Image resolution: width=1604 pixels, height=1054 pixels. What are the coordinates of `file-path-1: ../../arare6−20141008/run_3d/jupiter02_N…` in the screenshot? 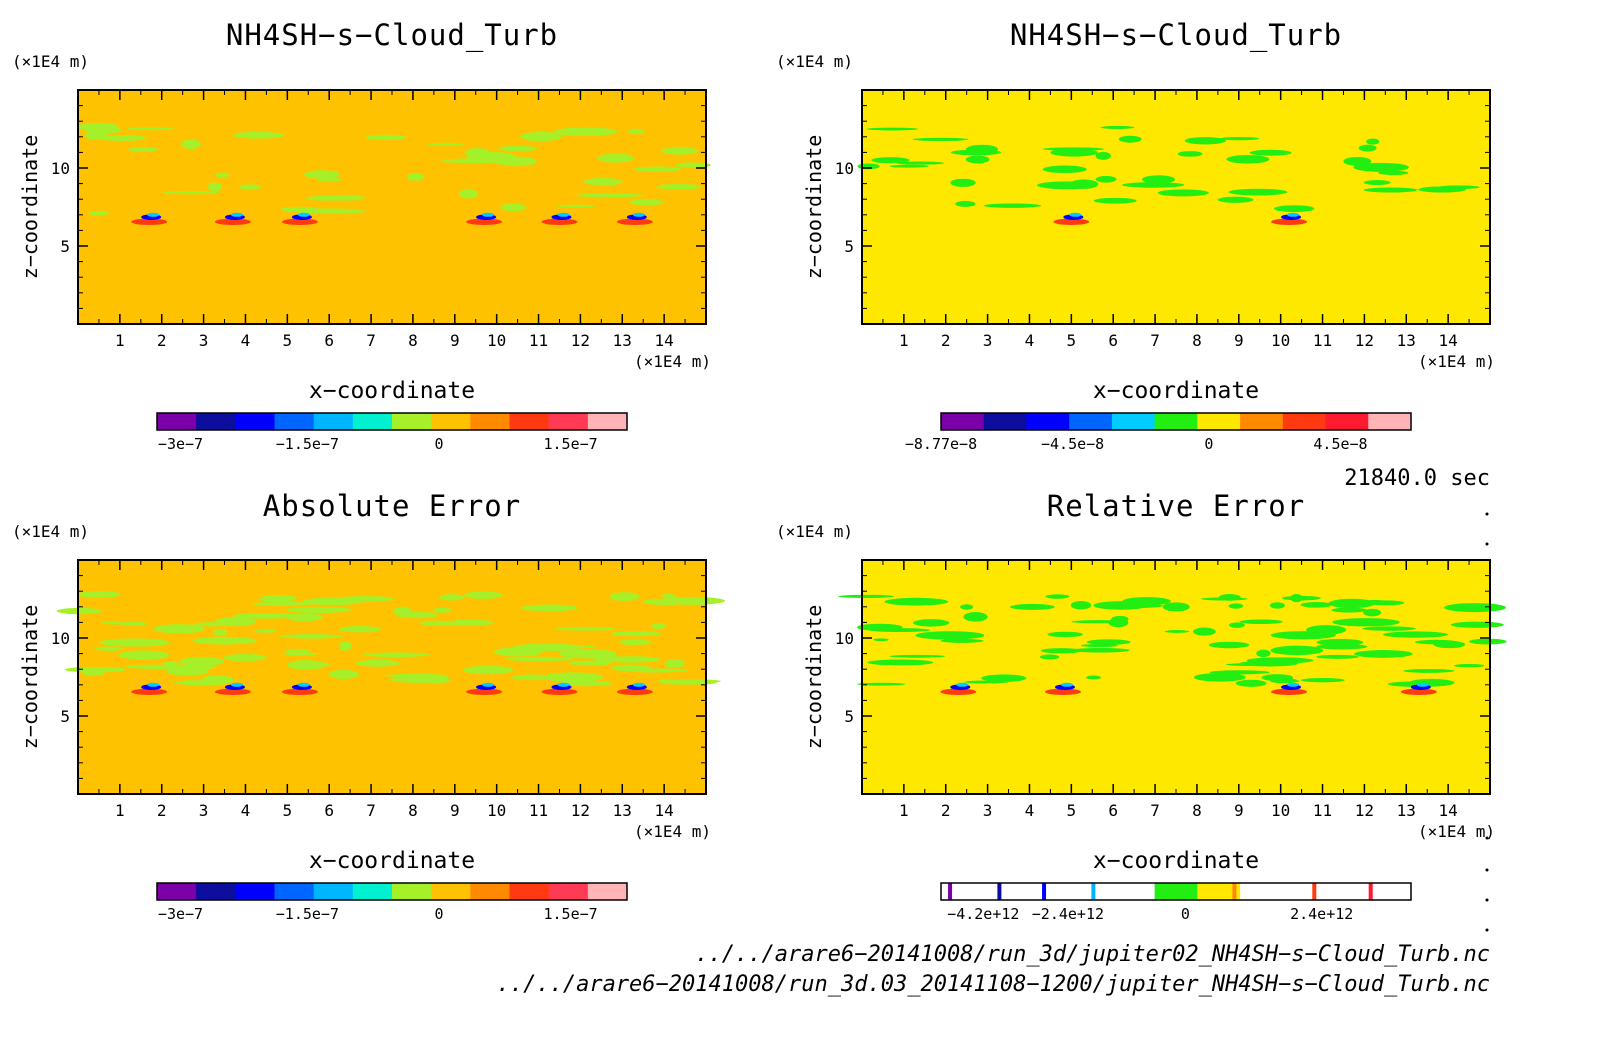 It's located at (1092, 954).